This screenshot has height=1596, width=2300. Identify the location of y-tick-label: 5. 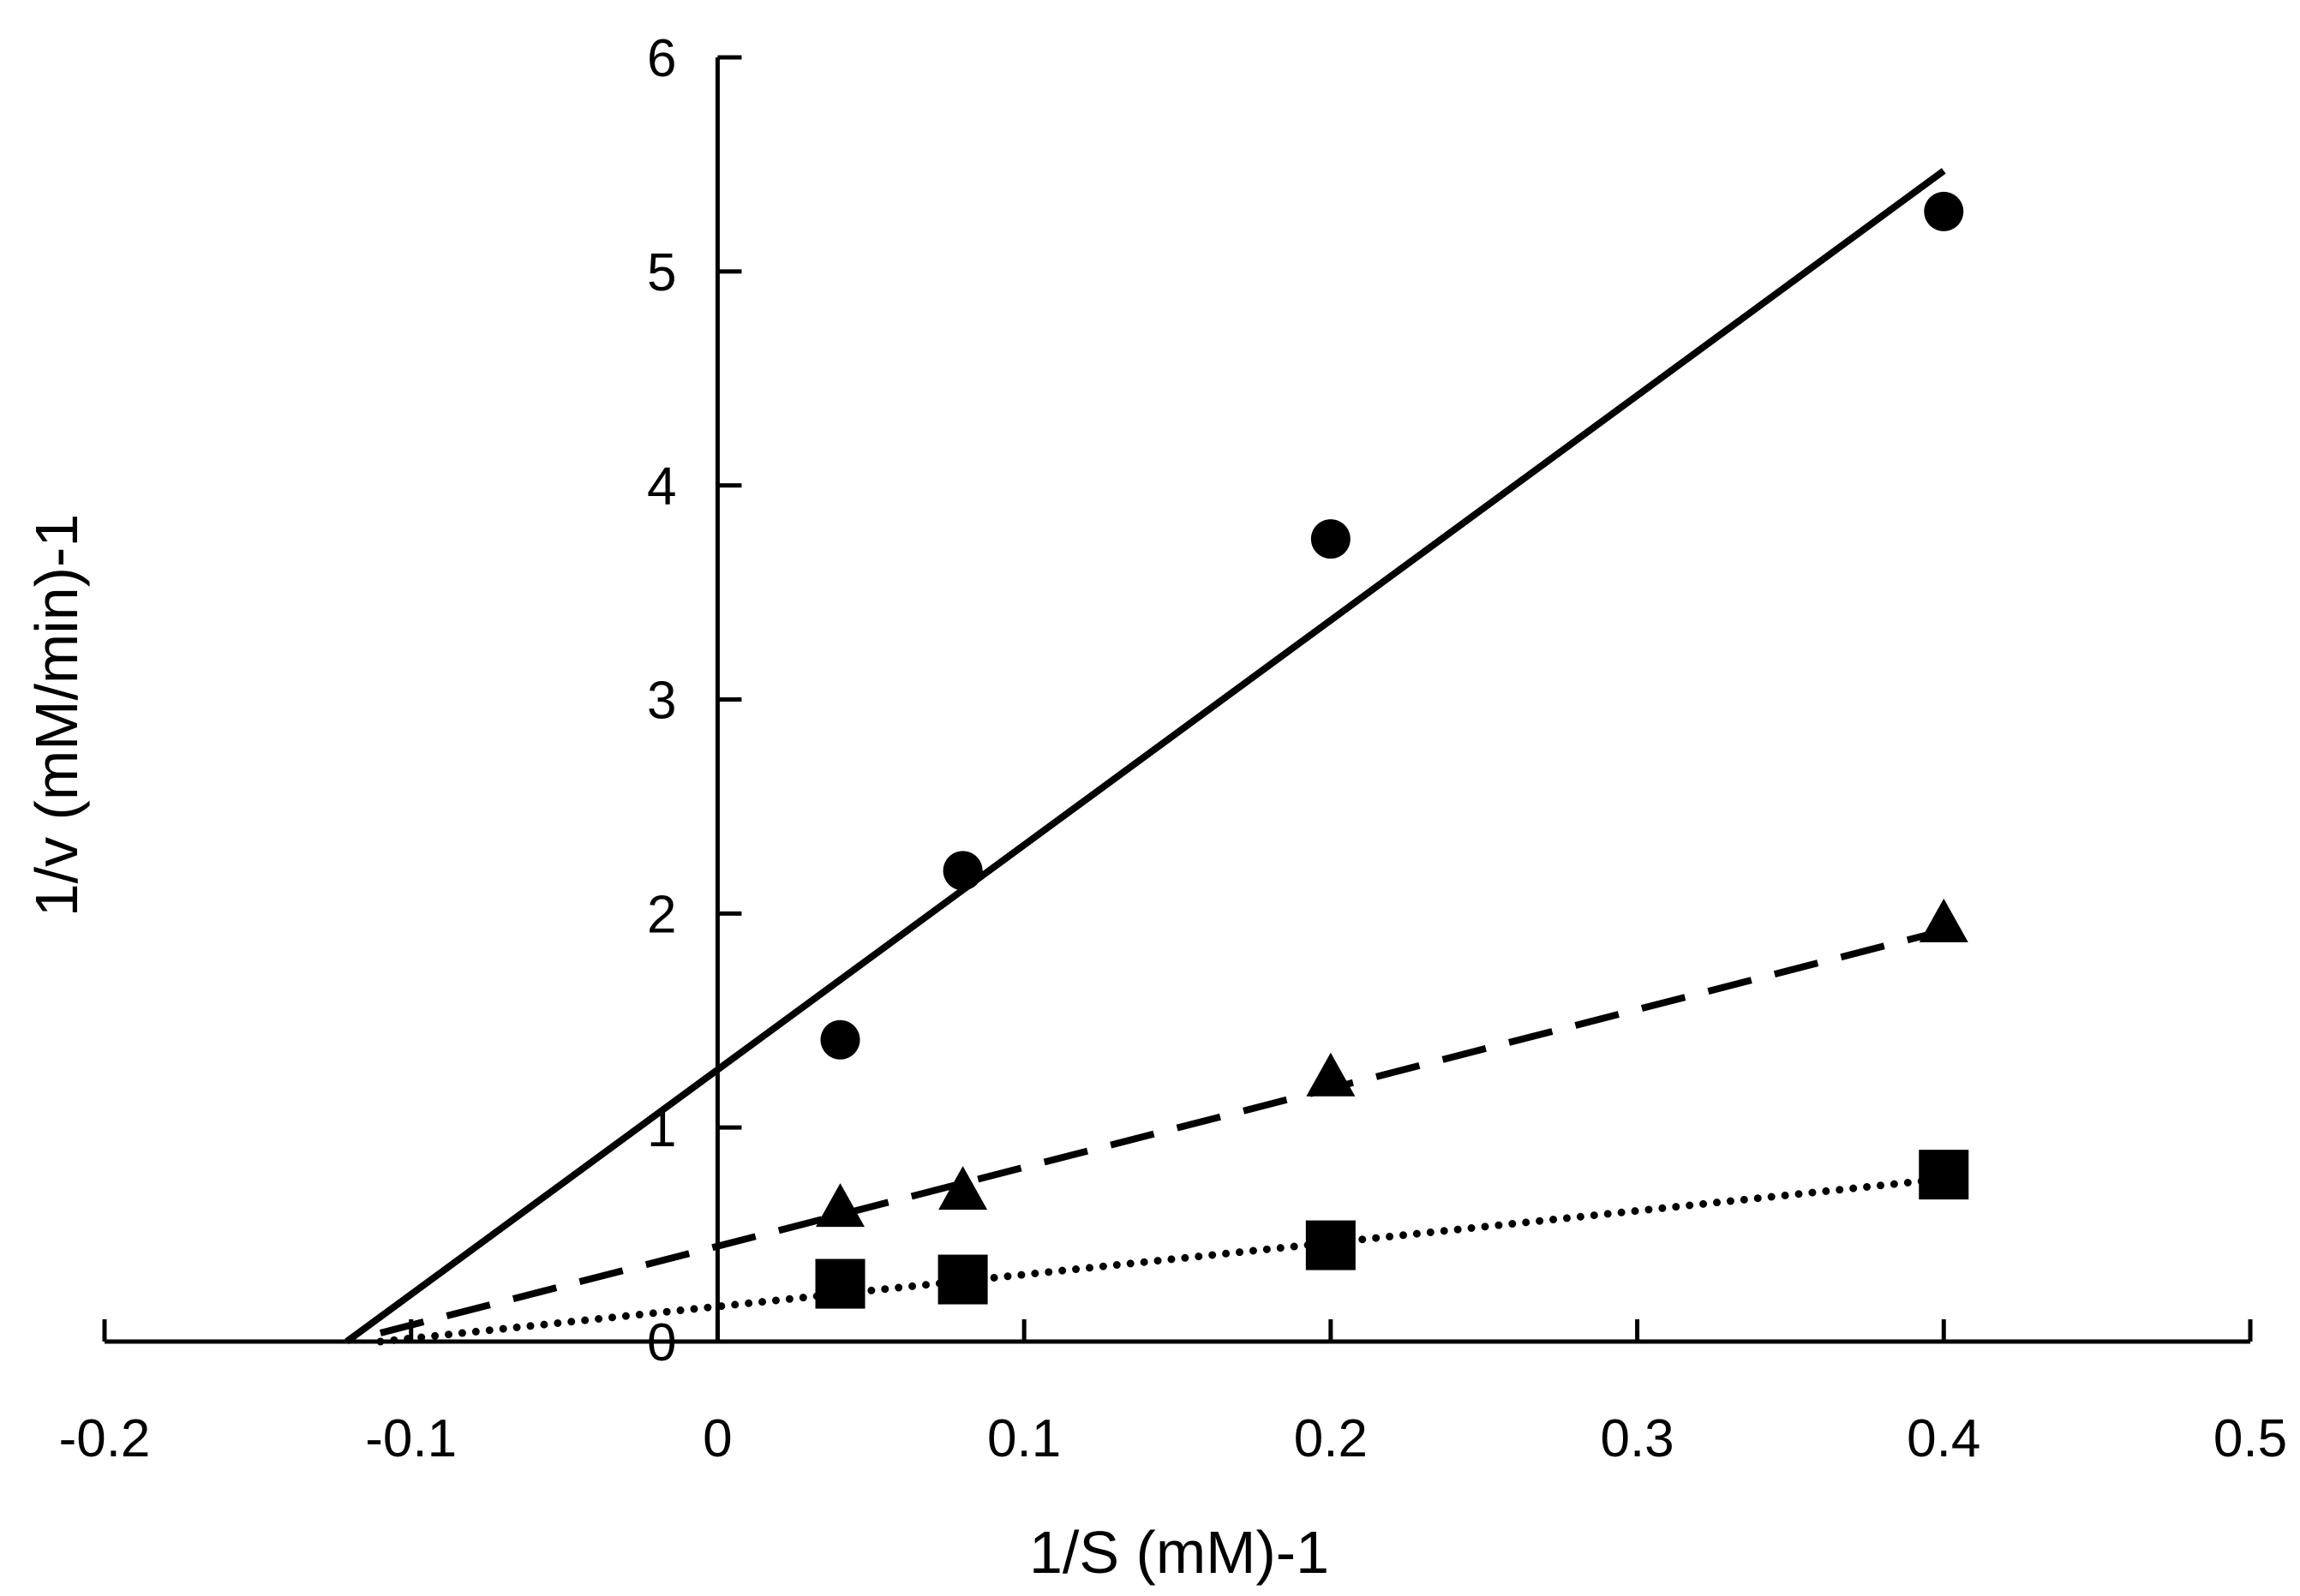
(661, 273).